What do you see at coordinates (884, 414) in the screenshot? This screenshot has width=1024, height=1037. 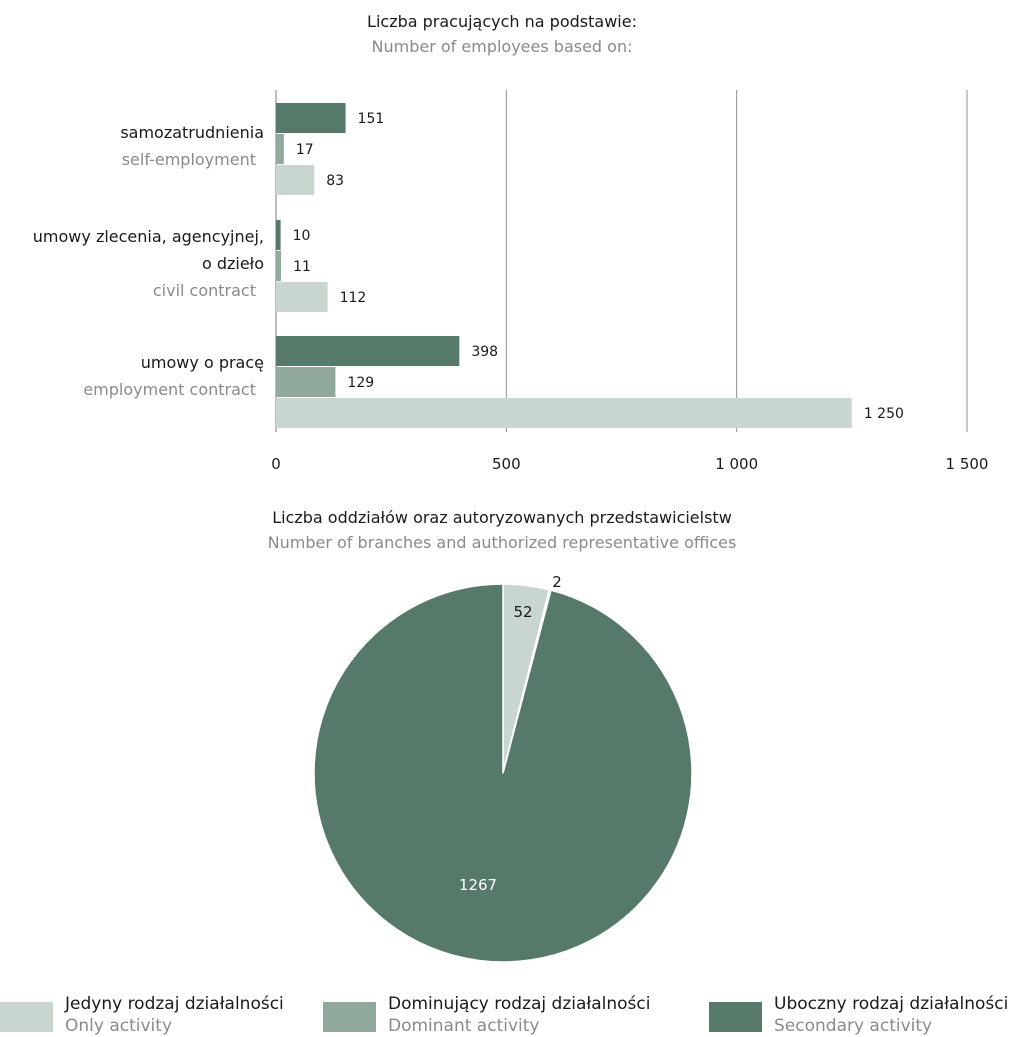 I see `bar-value-label: 1 250` at bounding box center [884, 414].